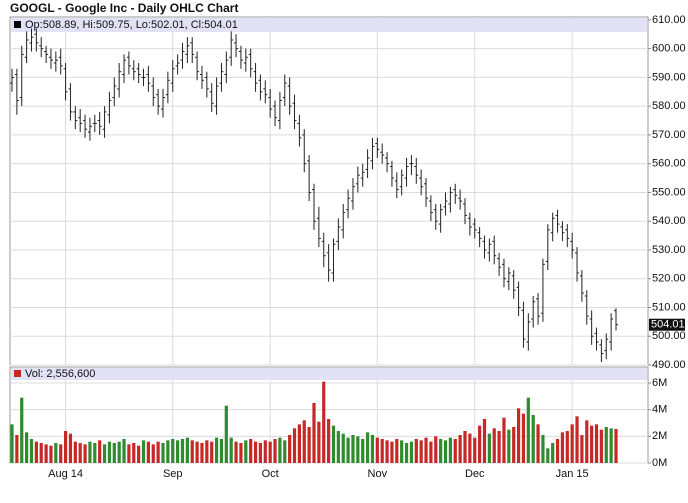 Image resolution: width=688 pixels, height=503 pixels. What do you see at coordinates (659, 410) in the screenshot?
I see `y-tick-label: 4M` at bounding box center [659, 410].